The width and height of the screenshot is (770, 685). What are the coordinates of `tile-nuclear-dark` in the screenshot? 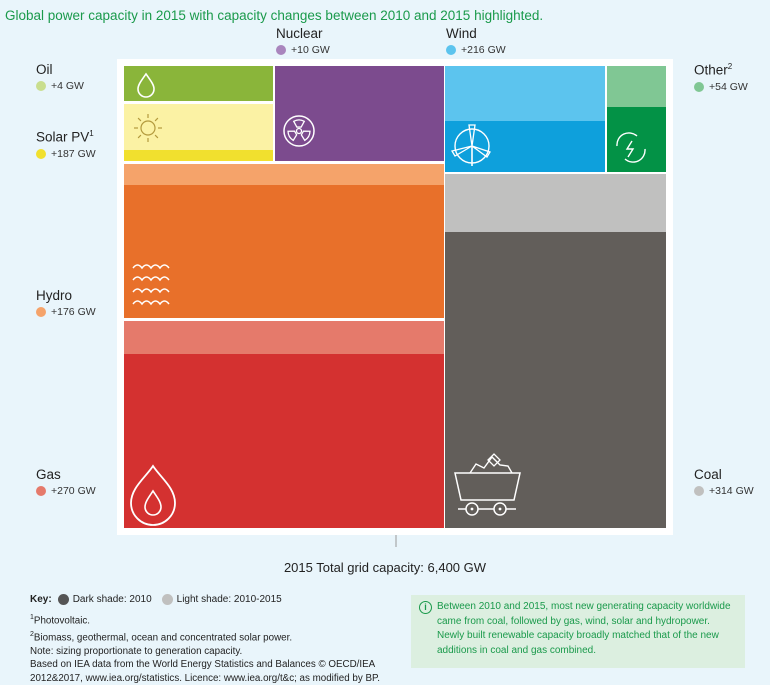 It's located at (359, 113).